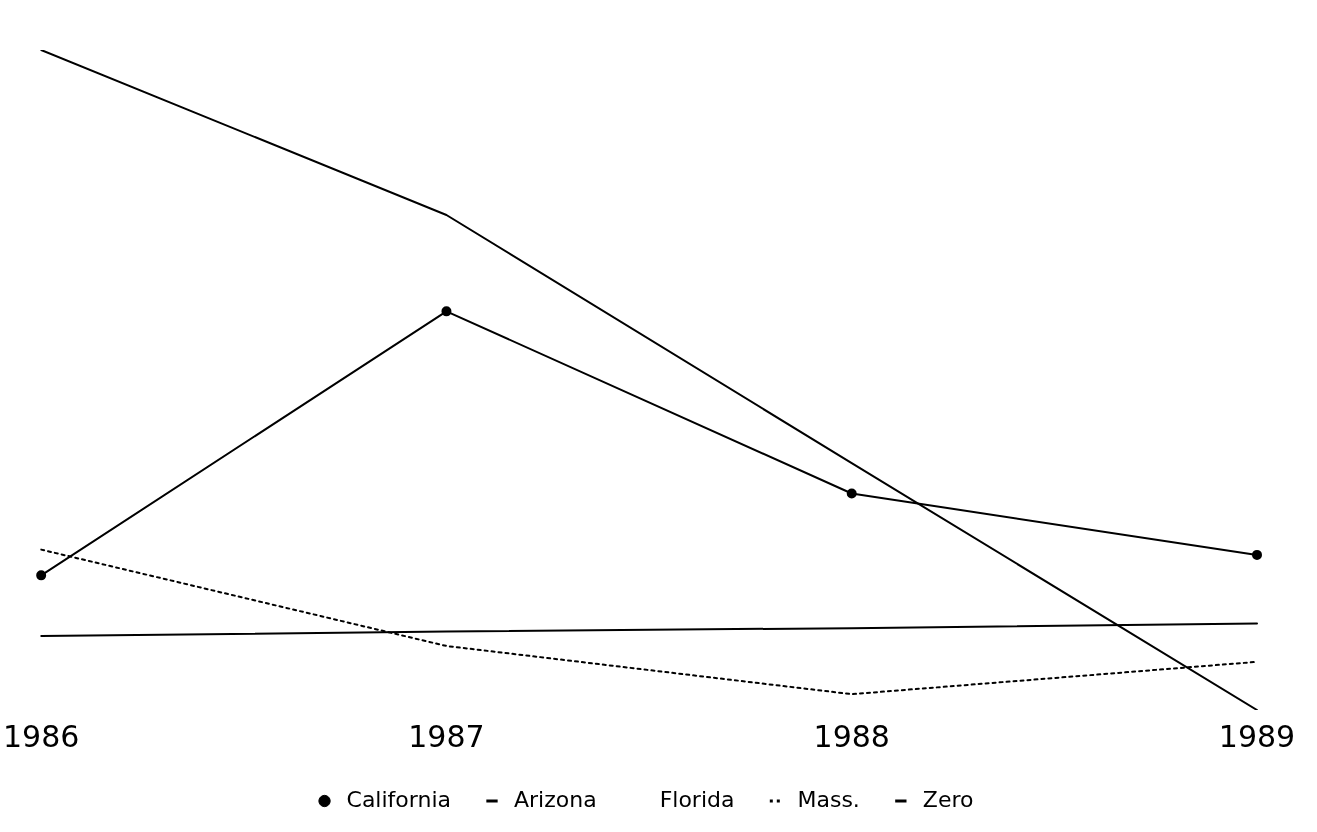 This screenshot has height=832, width=1317. What do you see at coordinates (446, 736) in the screenshot?
I see `x-tick-label: 1987` at bounding box center [446, 736].